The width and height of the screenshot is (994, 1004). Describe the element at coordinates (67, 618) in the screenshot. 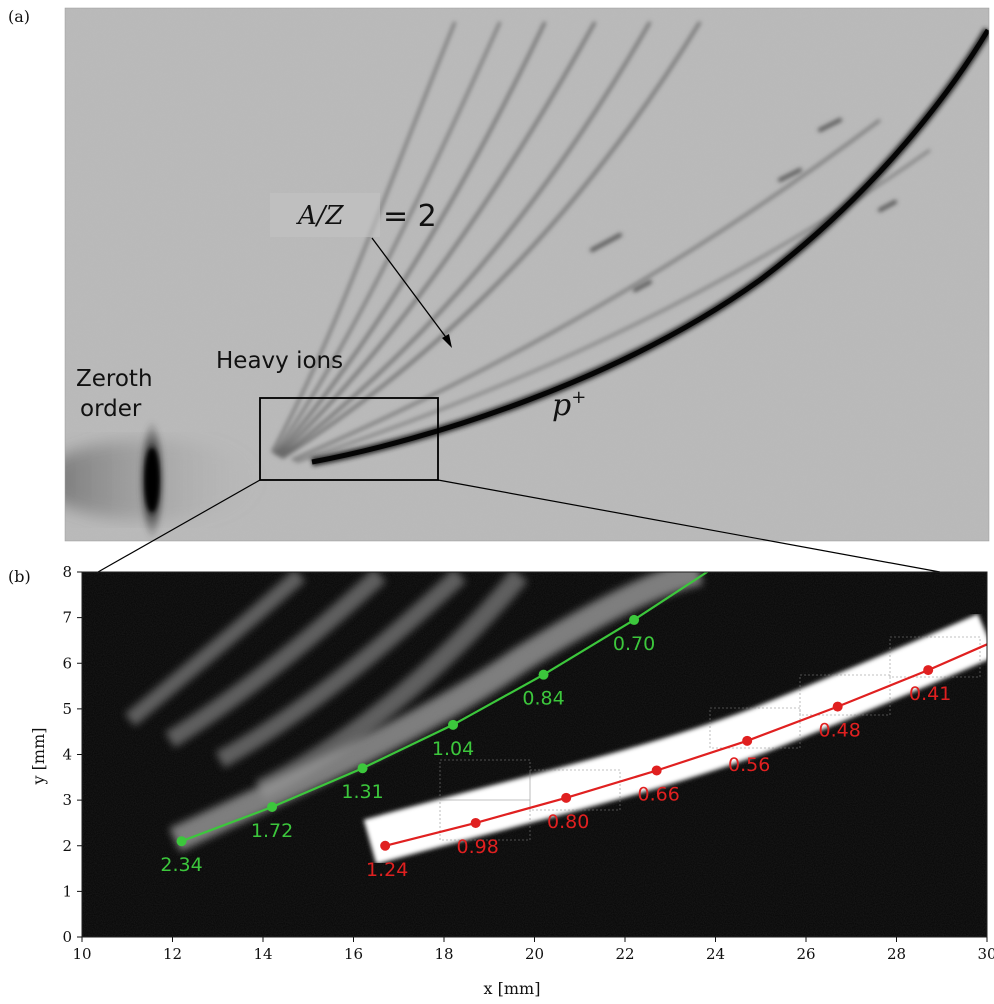

I see `y-tick-label: 7` at that location.